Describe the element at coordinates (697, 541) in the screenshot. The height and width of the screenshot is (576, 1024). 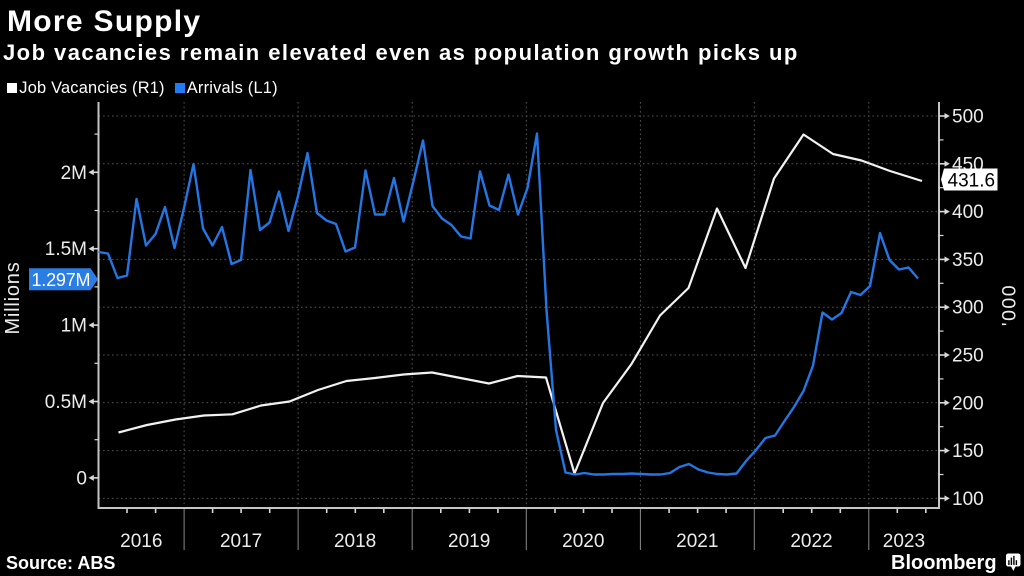
I see `svg-text: 2021` at that location.